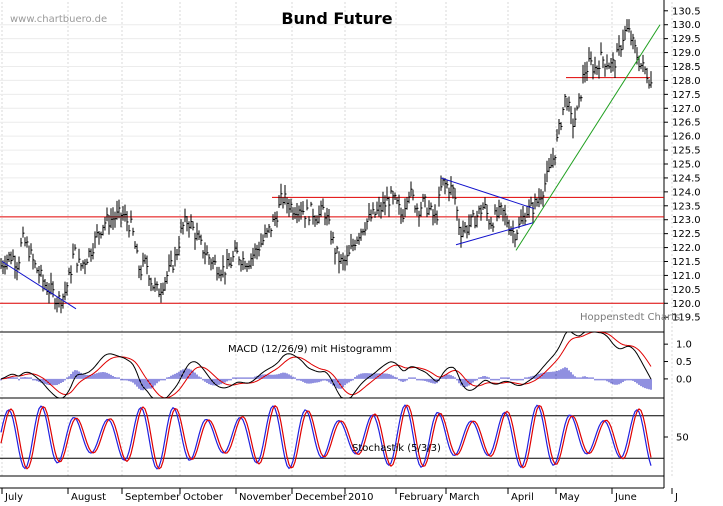 The width and height of the screenshot is (723, 506). Describe the element at coordinates (686, 109) in the screenshot. I see `price-tick-label: 127.0` at that location.